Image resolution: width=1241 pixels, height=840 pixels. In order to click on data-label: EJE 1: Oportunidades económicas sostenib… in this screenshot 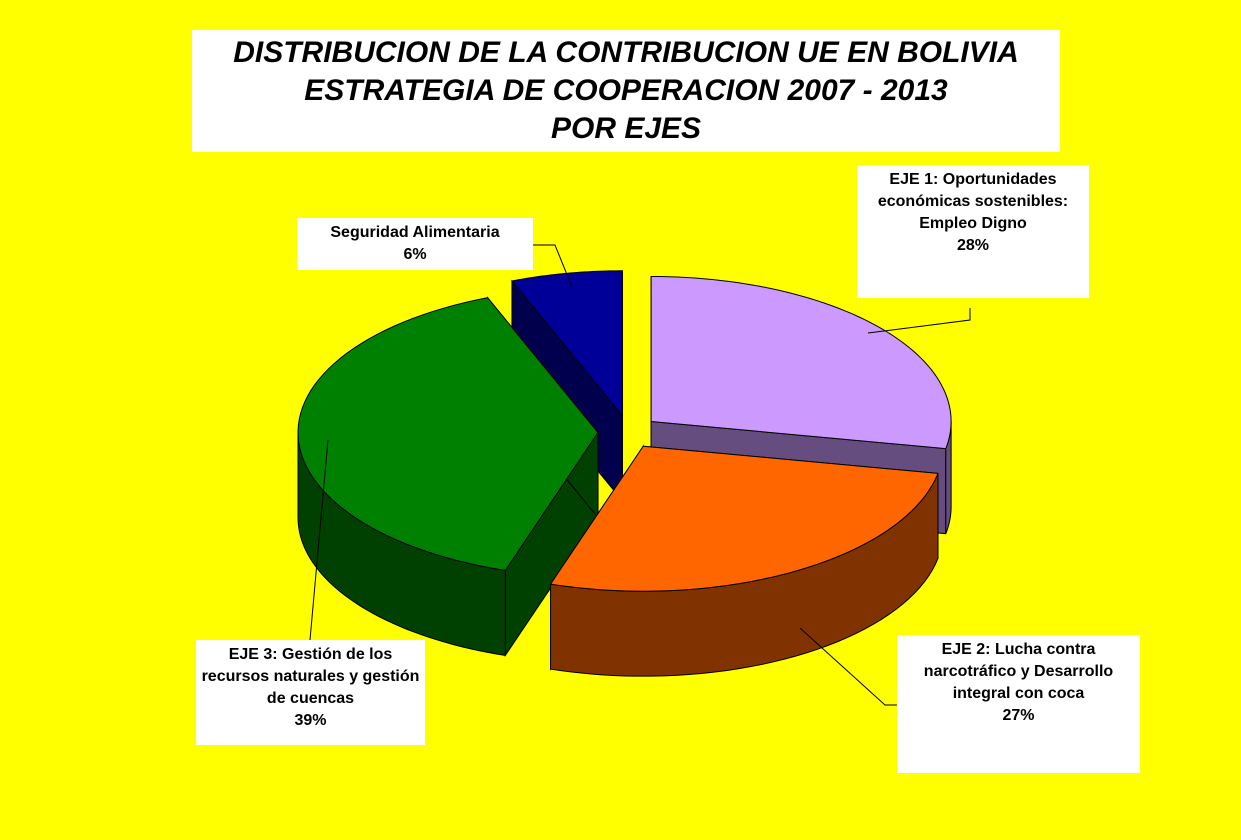, I will do `click(973, 231)`.